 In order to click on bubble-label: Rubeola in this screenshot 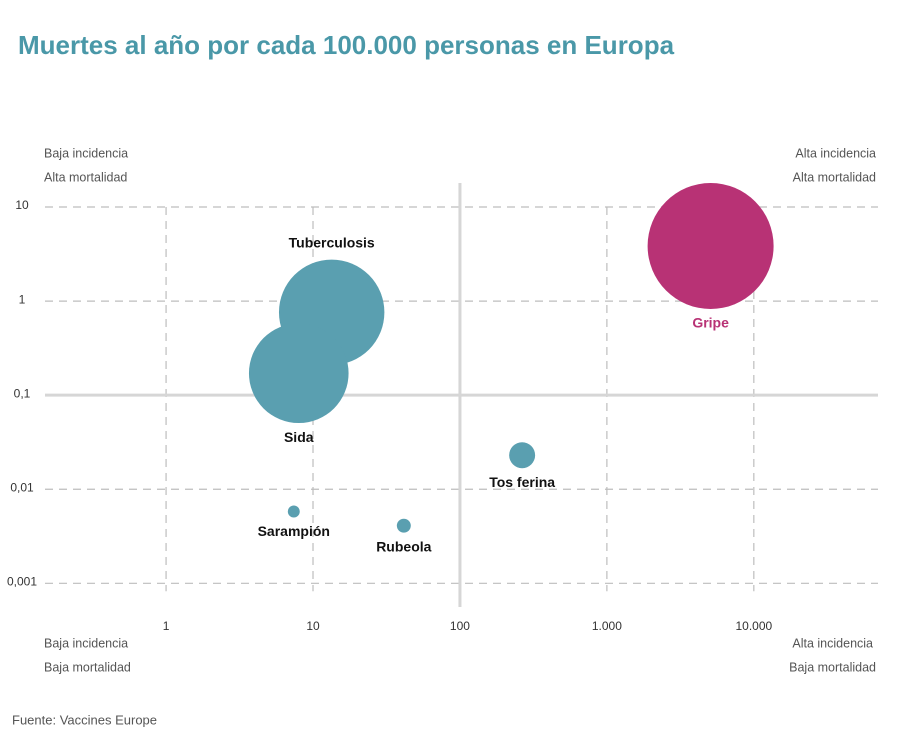, I will do `click(403, 546)`.